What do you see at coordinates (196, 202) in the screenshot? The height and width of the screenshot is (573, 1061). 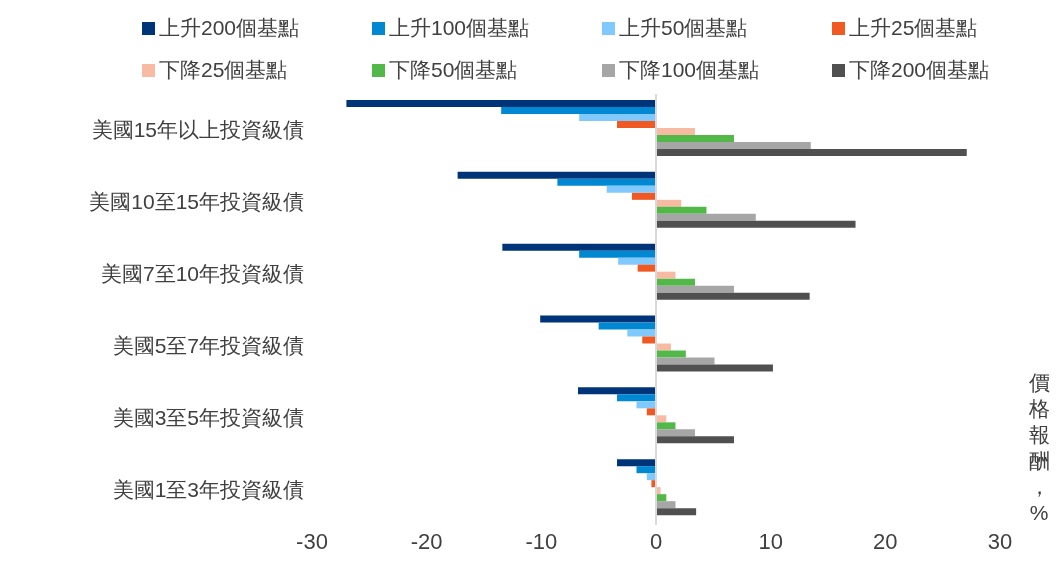 I see `y-tick-label: 美國10至15年投資級債` at bounding box center [196, 202].